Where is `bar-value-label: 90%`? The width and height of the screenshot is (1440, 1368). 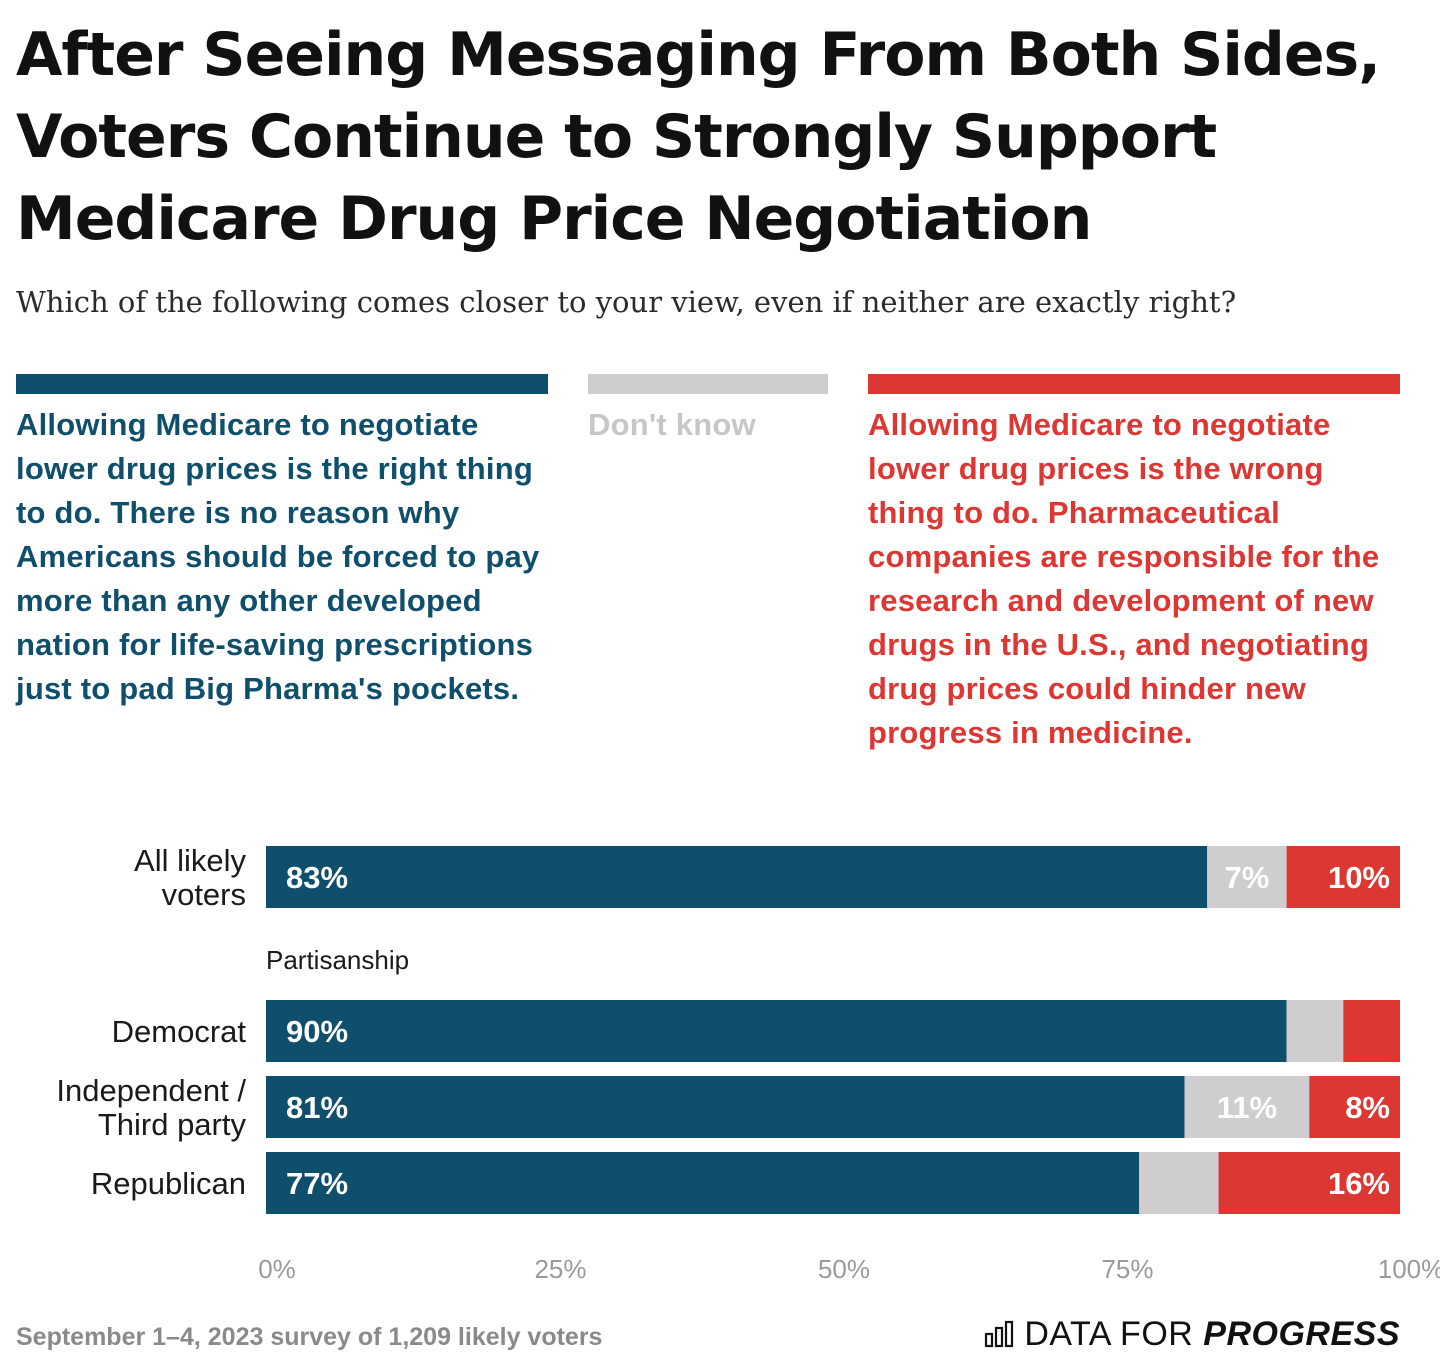
bar-value-label: 90% is located at coordinates (317, 1031).